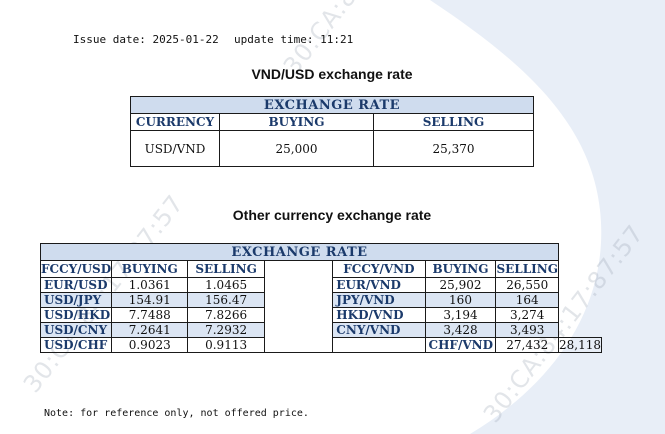 The height and width of the screenshot is (434, 665). I want to click on left-col-pair: FCCY/USD, so click(76, 269).